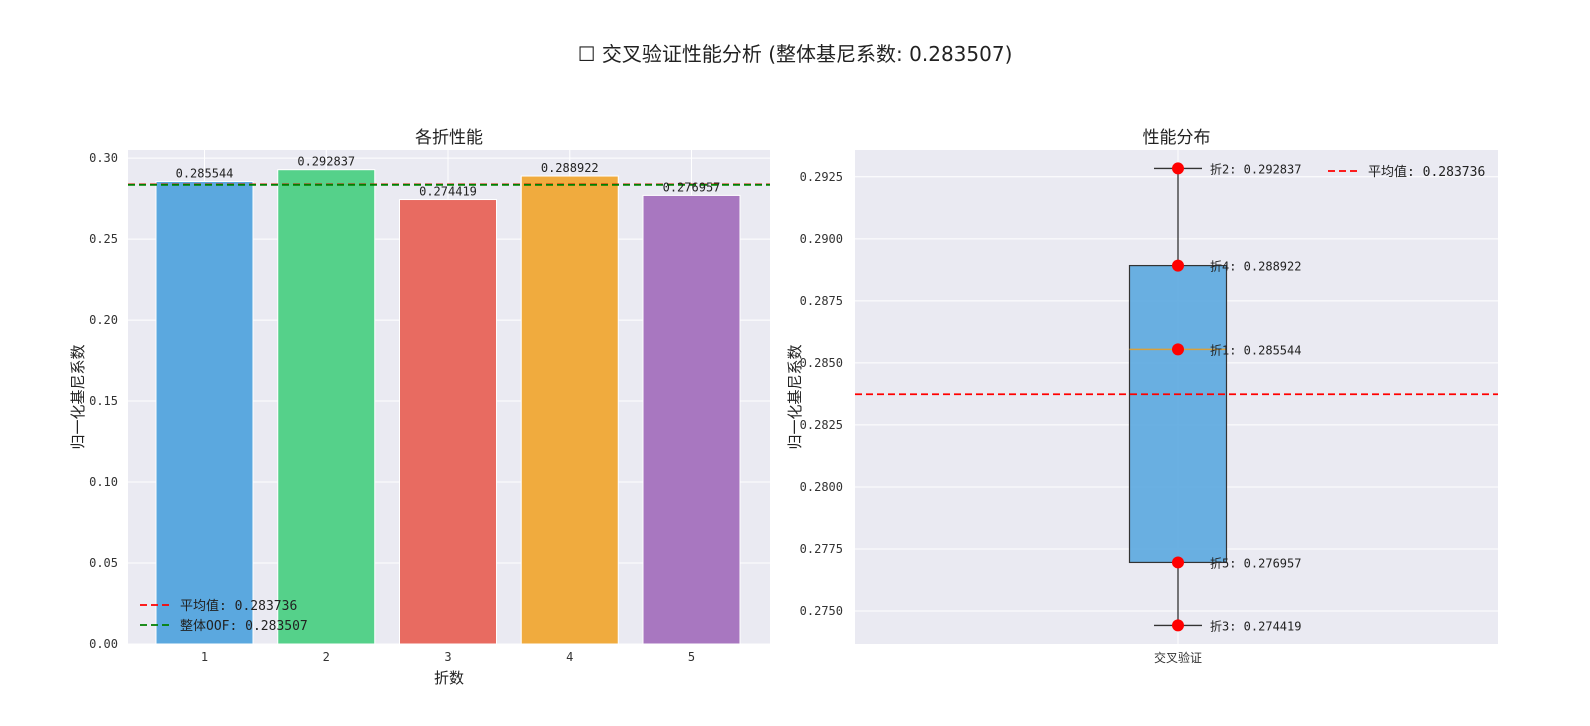 The width and height of the screenshot is (1590, 726). What do you see at coordinates (570, 168) in the screenshot?
I see `bar-value-label: 0.288922` at bounding box center [570, 168].